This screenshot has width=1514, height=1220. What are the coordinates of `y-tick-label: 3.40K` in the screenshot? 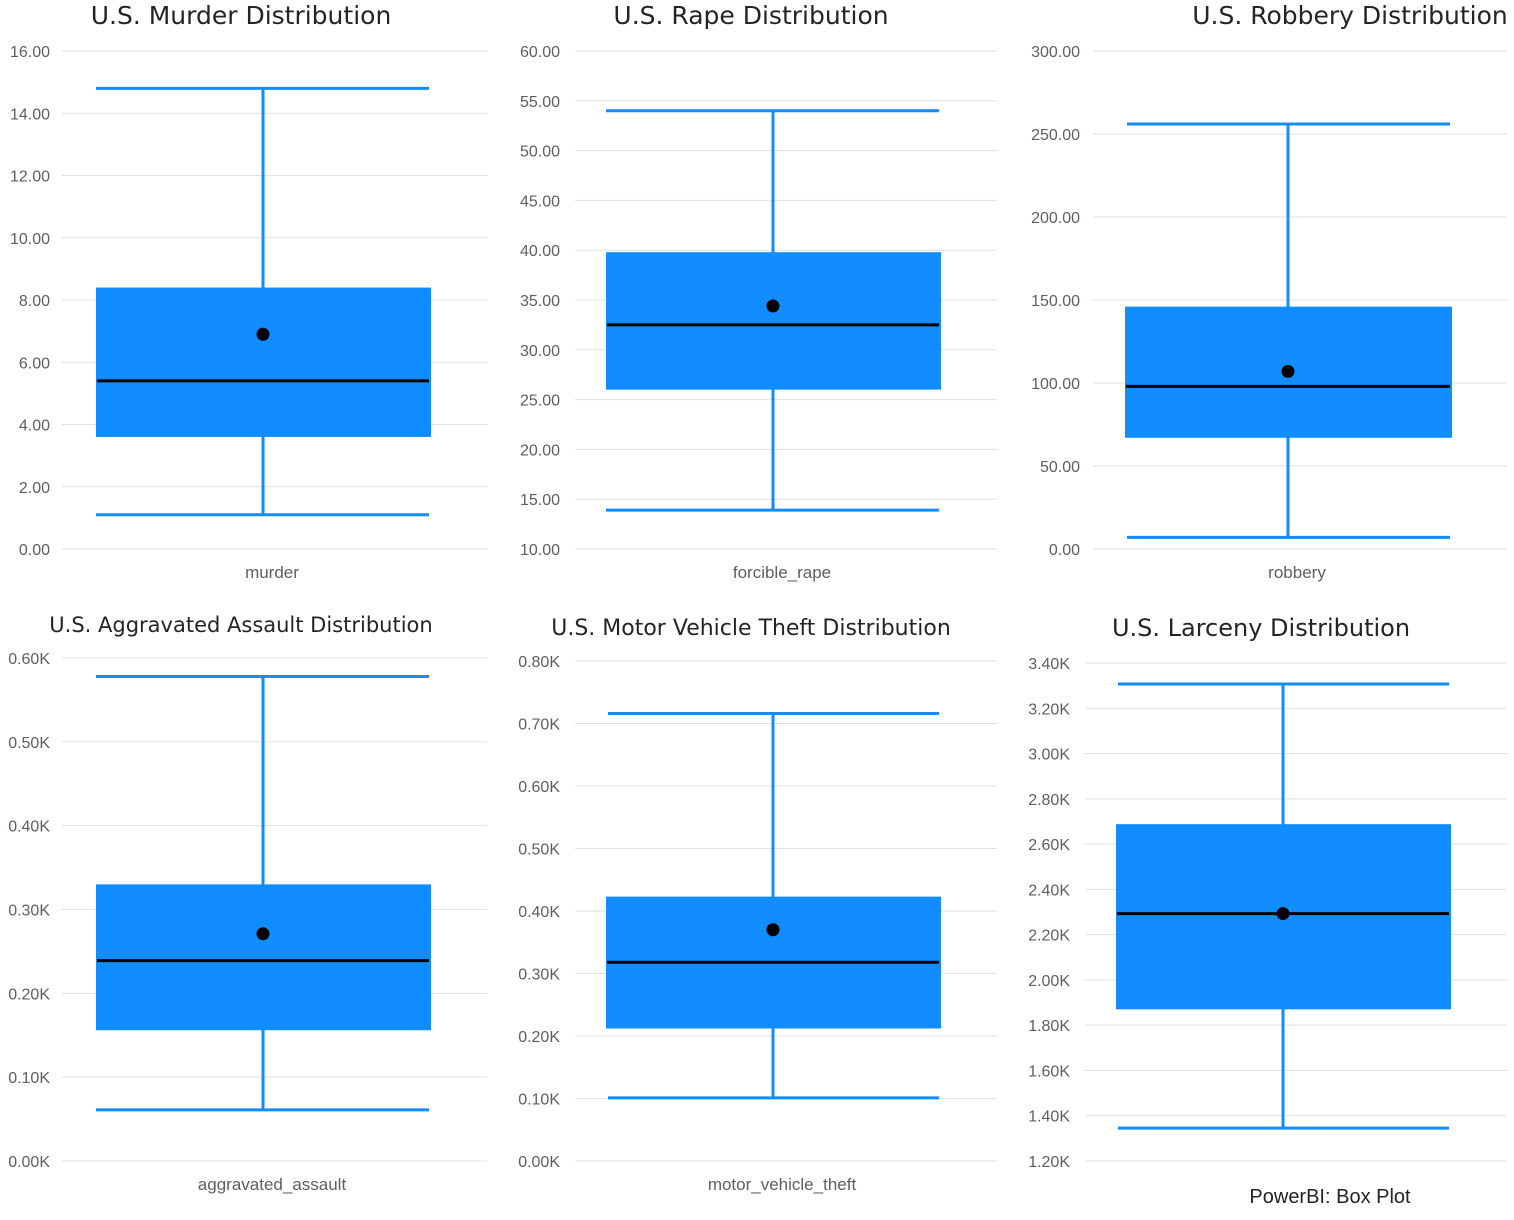 It's located at (1049, 664).